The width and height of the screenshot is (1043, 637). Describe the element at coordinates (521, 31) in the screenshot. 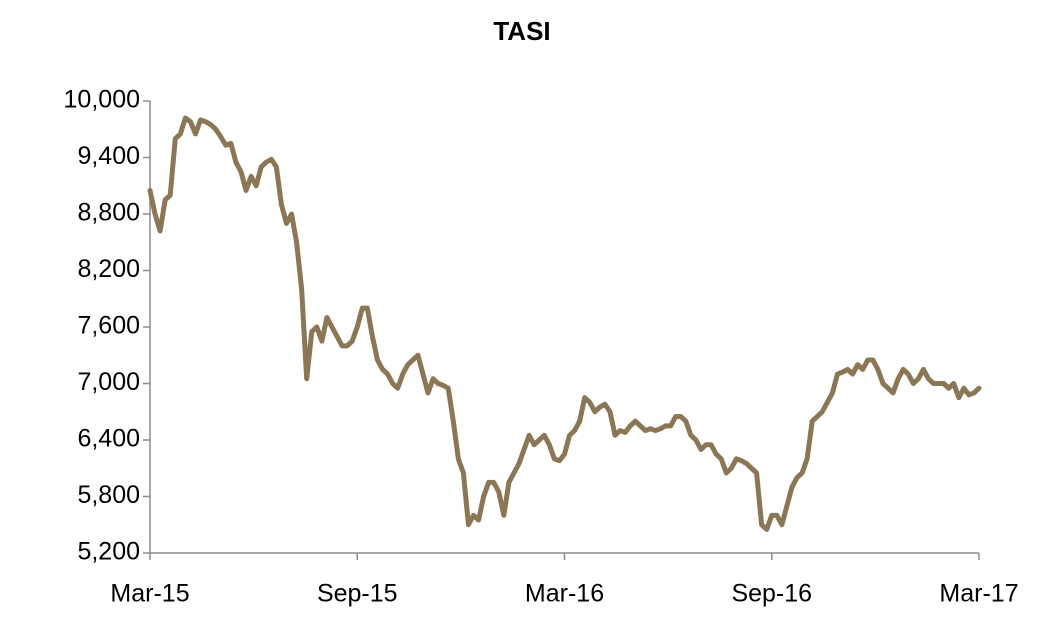

I see `chart-title: TASI` at that location.